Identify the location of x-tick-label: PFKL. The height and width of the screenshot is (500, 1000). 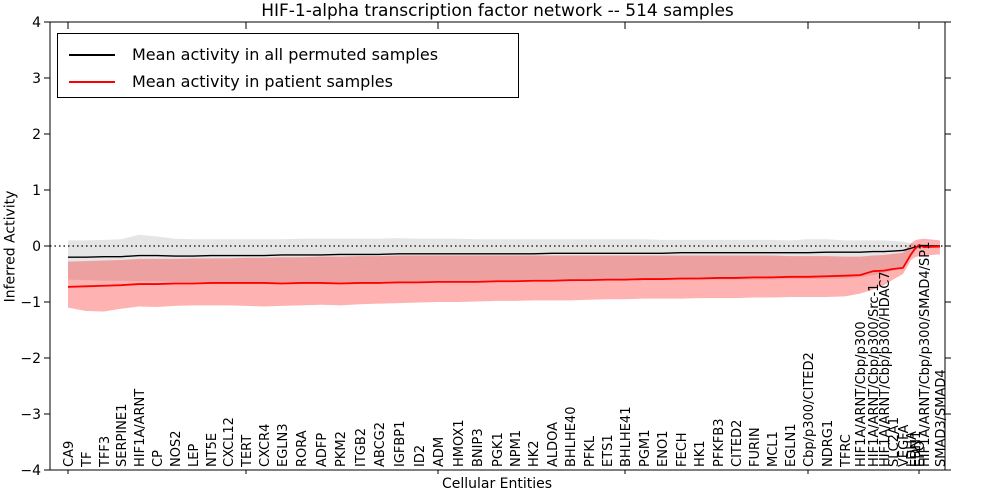
(590, 451).